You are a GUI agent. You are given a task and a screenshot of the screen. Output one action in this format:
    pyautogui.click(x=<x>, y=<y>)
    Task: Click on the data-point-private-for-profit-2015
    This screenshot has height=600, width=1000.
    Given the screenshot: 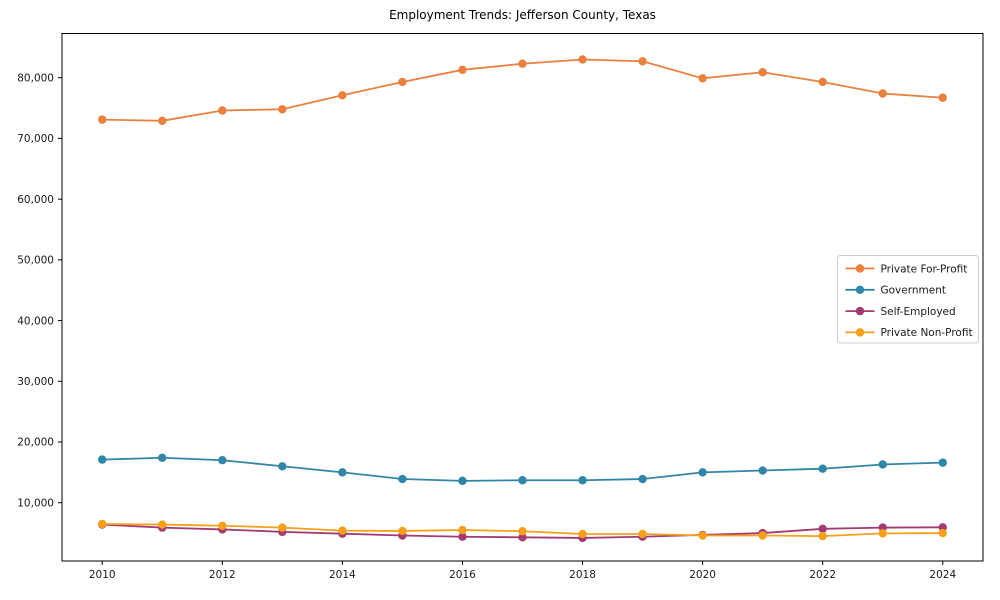 What is the action you would take?
    pyautogui.click(x=402, y=82)
    